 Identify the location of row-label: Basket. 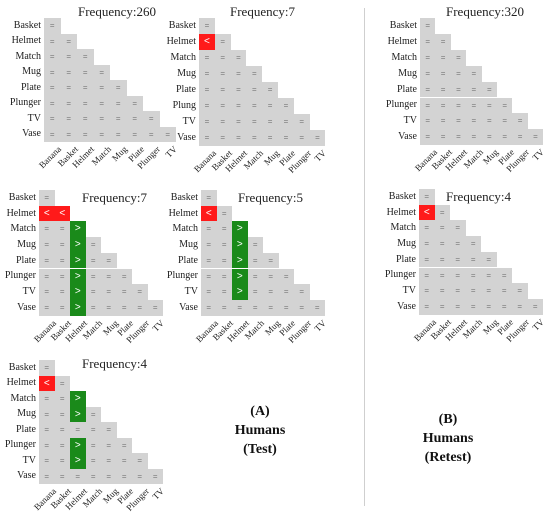
(22, 197).